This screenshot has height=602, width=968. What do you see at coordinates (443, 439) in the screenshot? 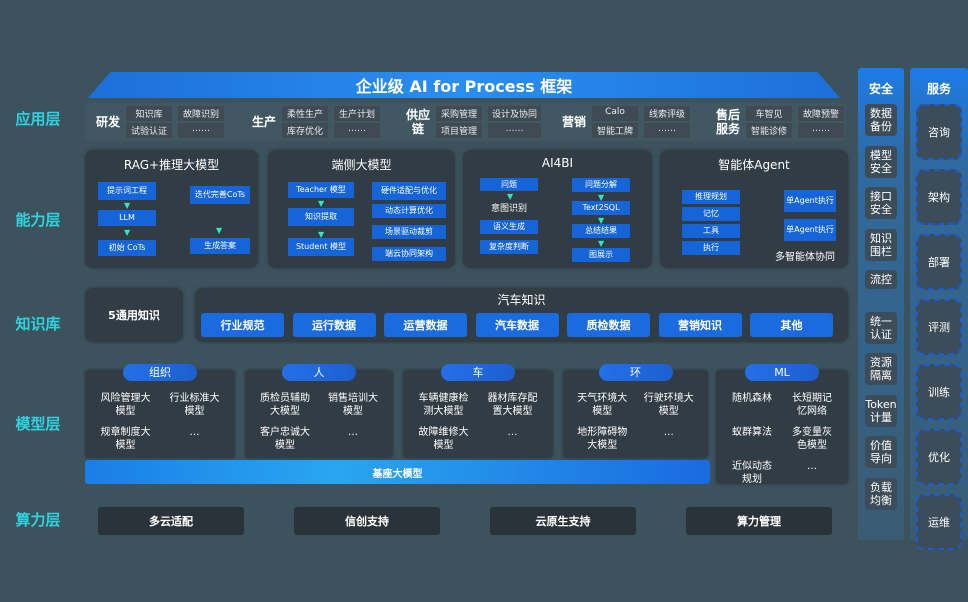
I see `model-item: 故障维修大模型` at bounding box center [443, 439].